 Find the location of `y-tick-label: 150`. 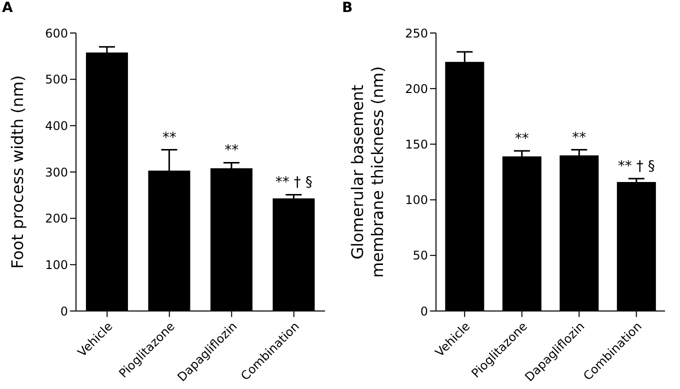

y-tick-label: 150 is located at coordinates (416, 144).